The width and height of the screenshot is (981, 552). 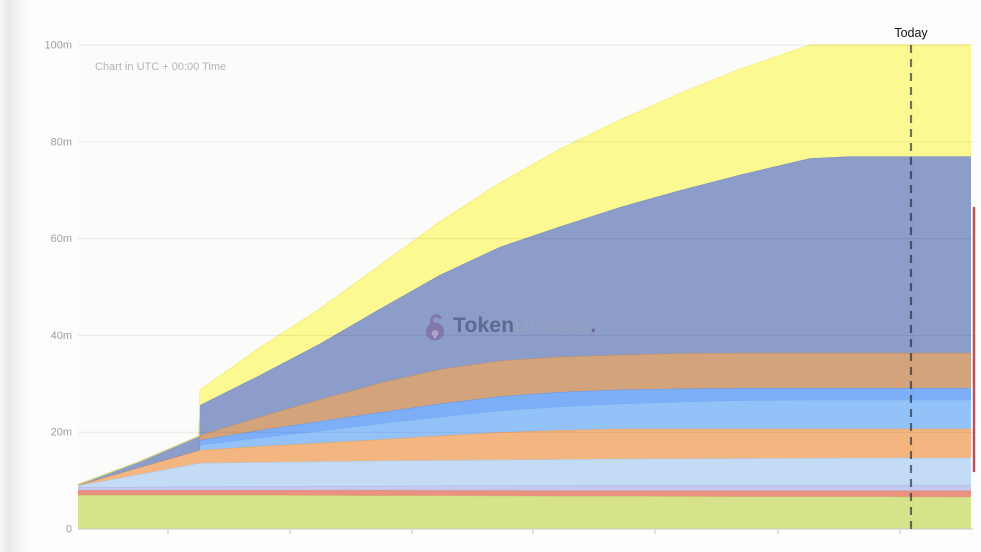 What do you see at coordinates (524, 472) in the screenshot?
I see `area-band-pale-blue` at bounding box center [524, 472].